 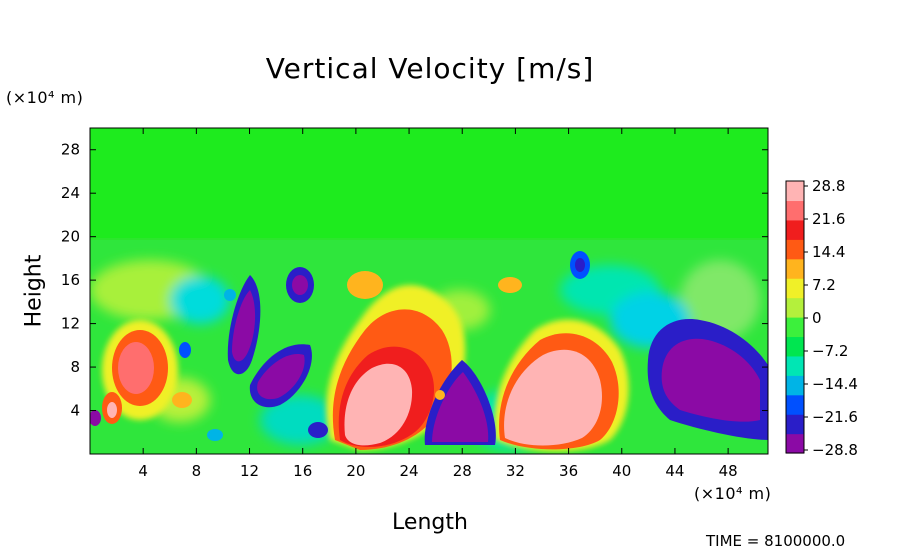 I want to click on colorbar-label: 7.2, so click(x=824, y=285).